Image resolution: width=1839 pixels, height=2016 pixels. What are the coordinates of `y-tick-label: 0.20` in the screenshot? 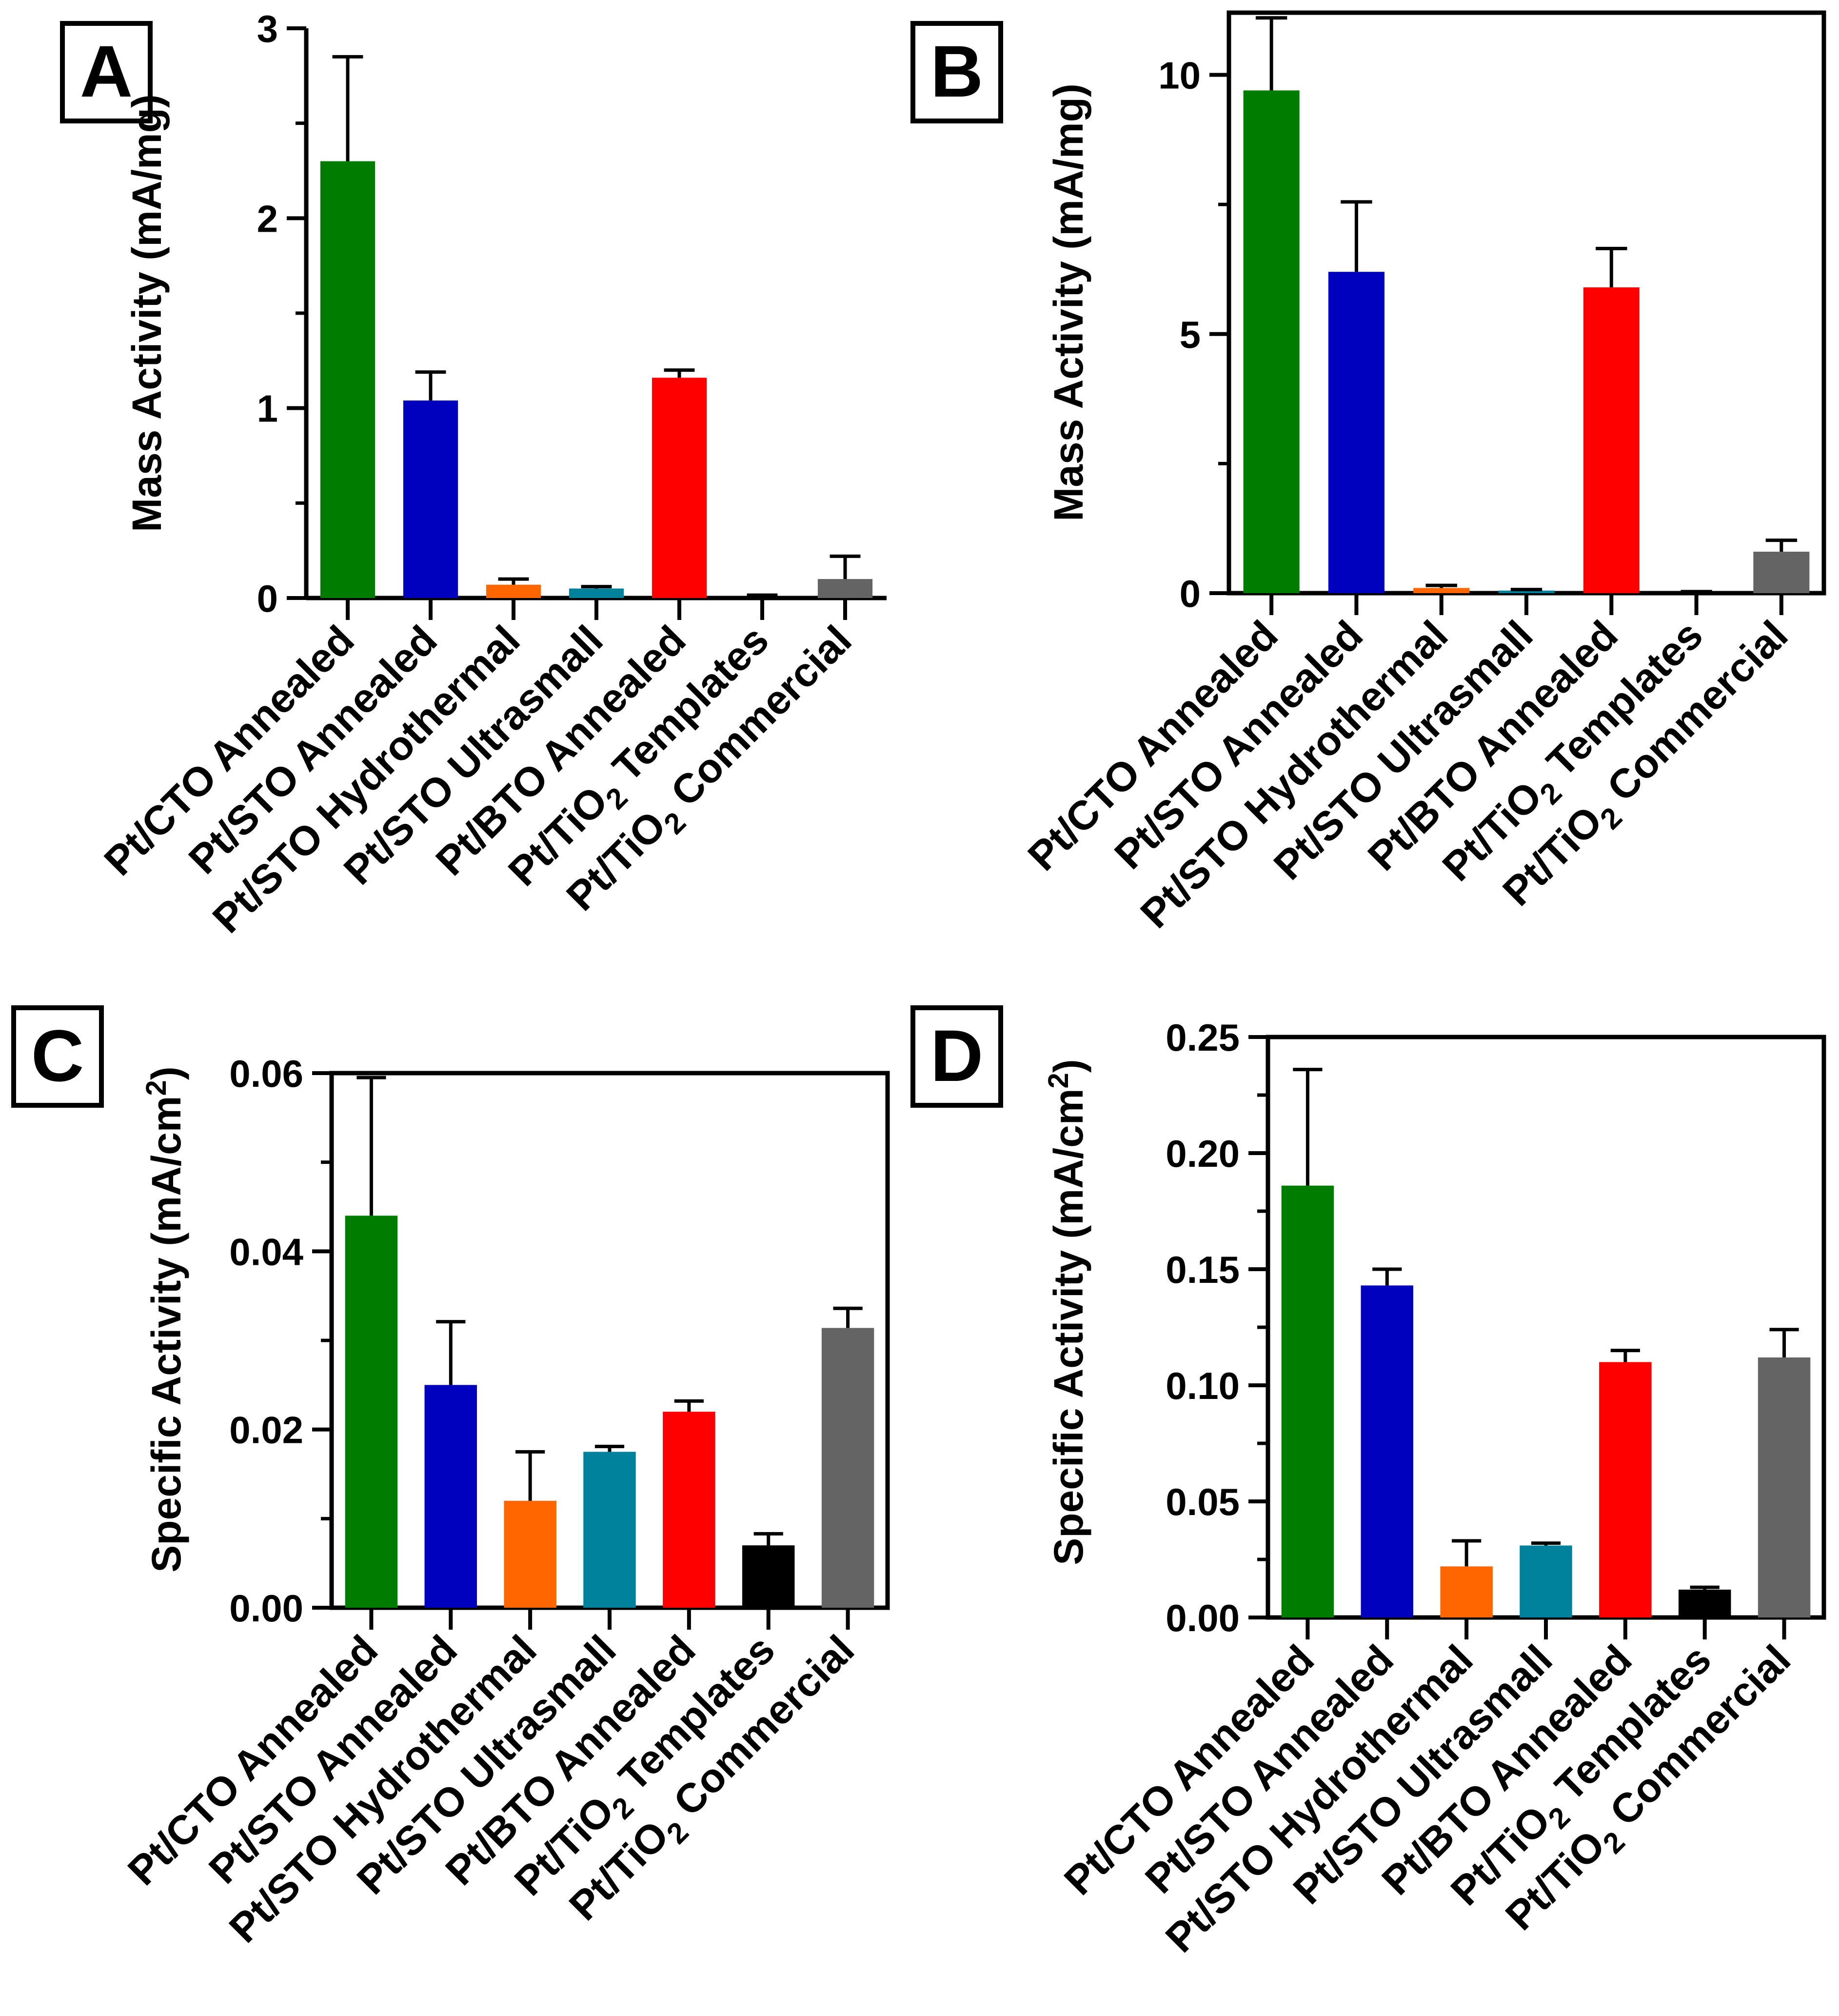 It's located at (1203, 1153).